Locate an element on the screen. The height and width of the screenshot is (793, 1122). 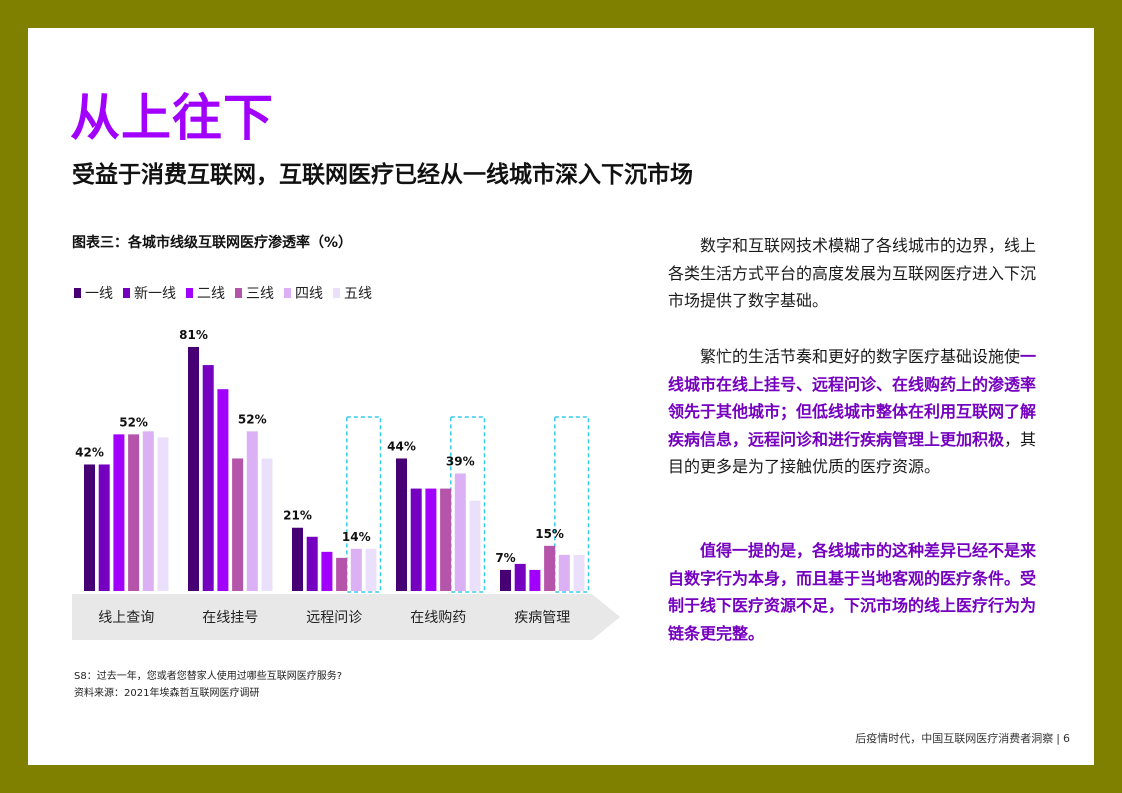
legend-label: 五线 is located at coordinates (358, 294).